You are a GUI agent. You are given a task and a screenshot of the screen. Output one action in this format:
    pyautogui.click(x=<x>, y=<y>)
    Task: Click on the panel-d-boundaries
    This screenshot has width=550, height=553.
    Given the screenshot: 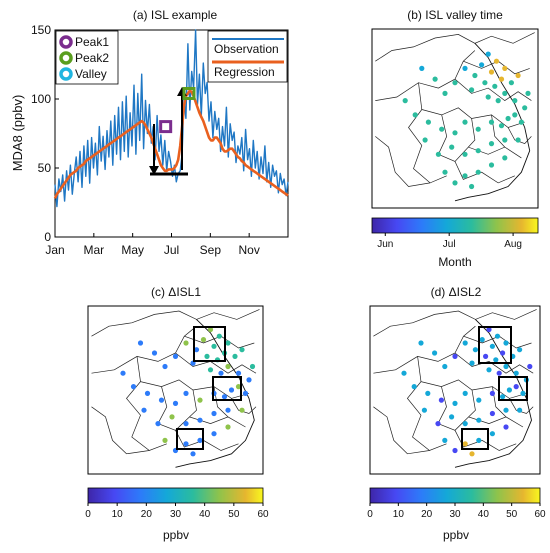 What is the action you would take?
    pyautogui.click(x=455, y=388)
    